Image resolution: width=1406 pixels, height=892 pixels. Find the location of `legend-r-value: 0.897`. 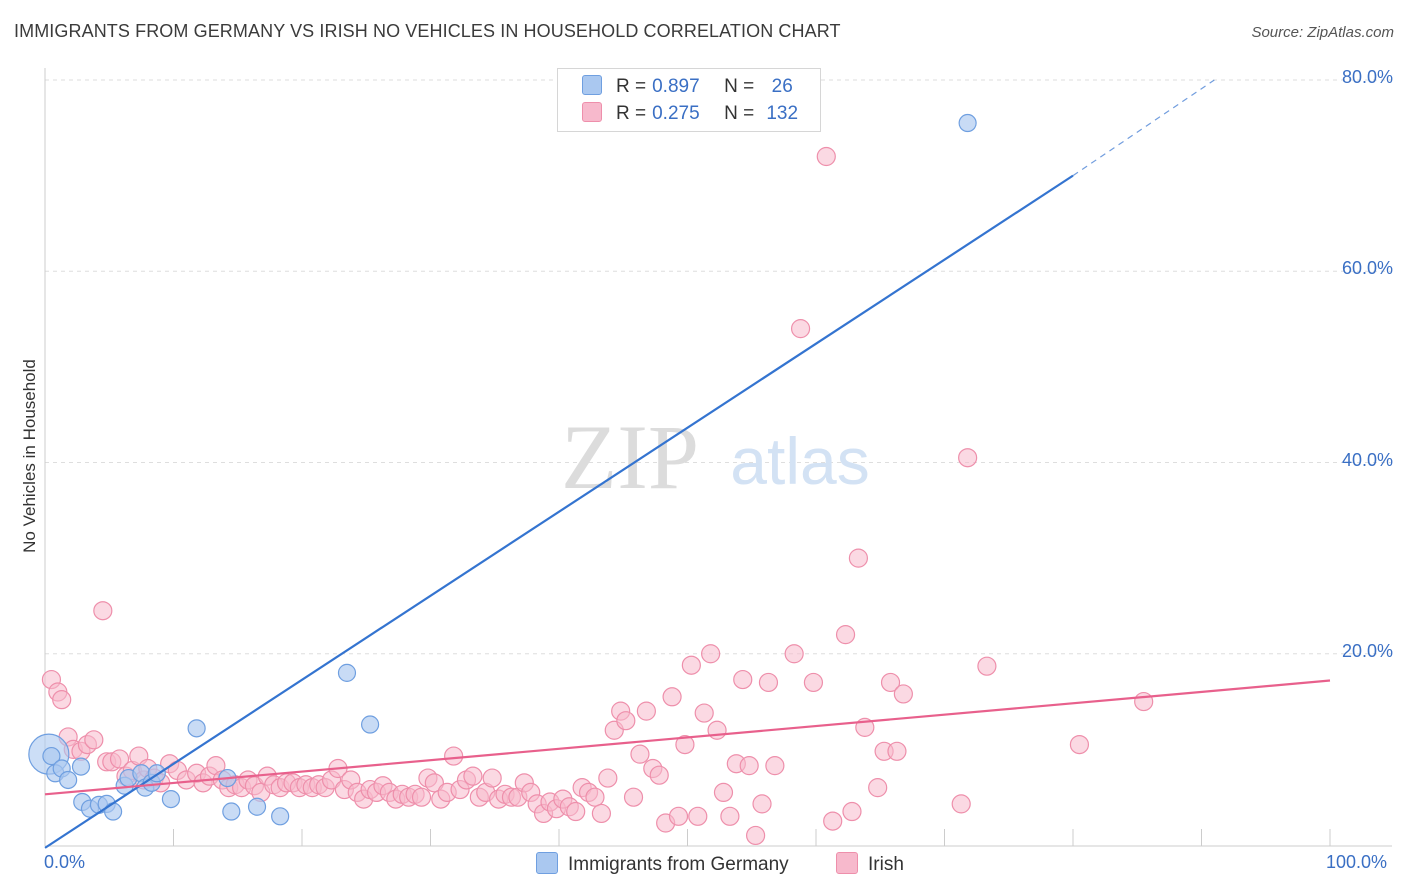

legend-r-value: 0.897 is located at coordinates (676, 86).